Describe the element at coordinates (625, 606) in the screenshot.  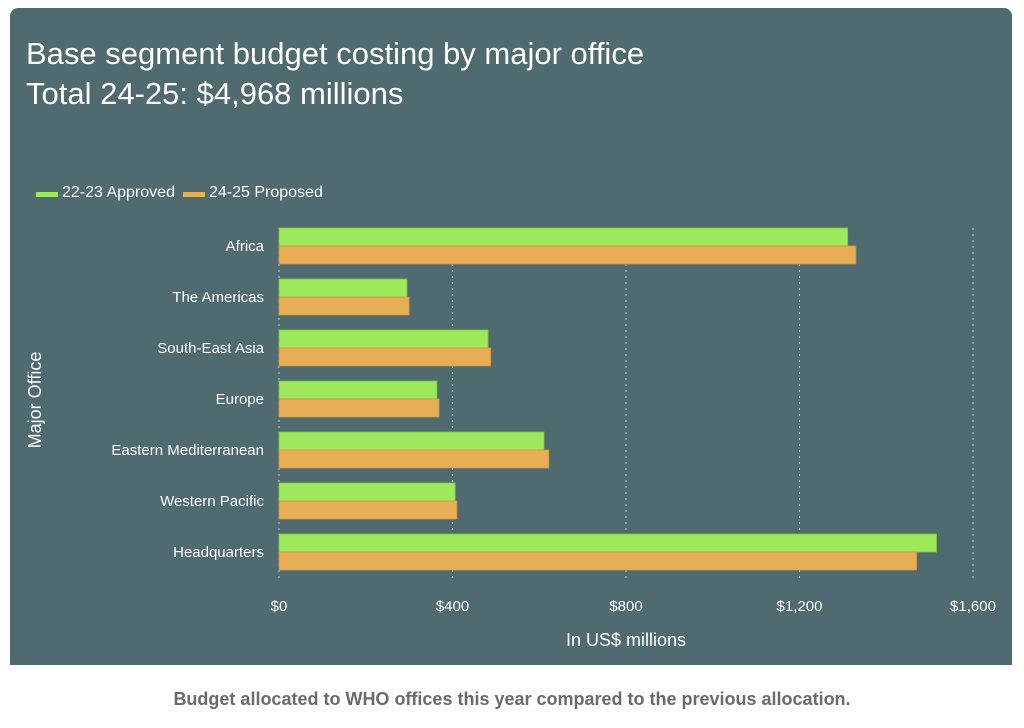
I see `x-tick-label: $800` at that location.